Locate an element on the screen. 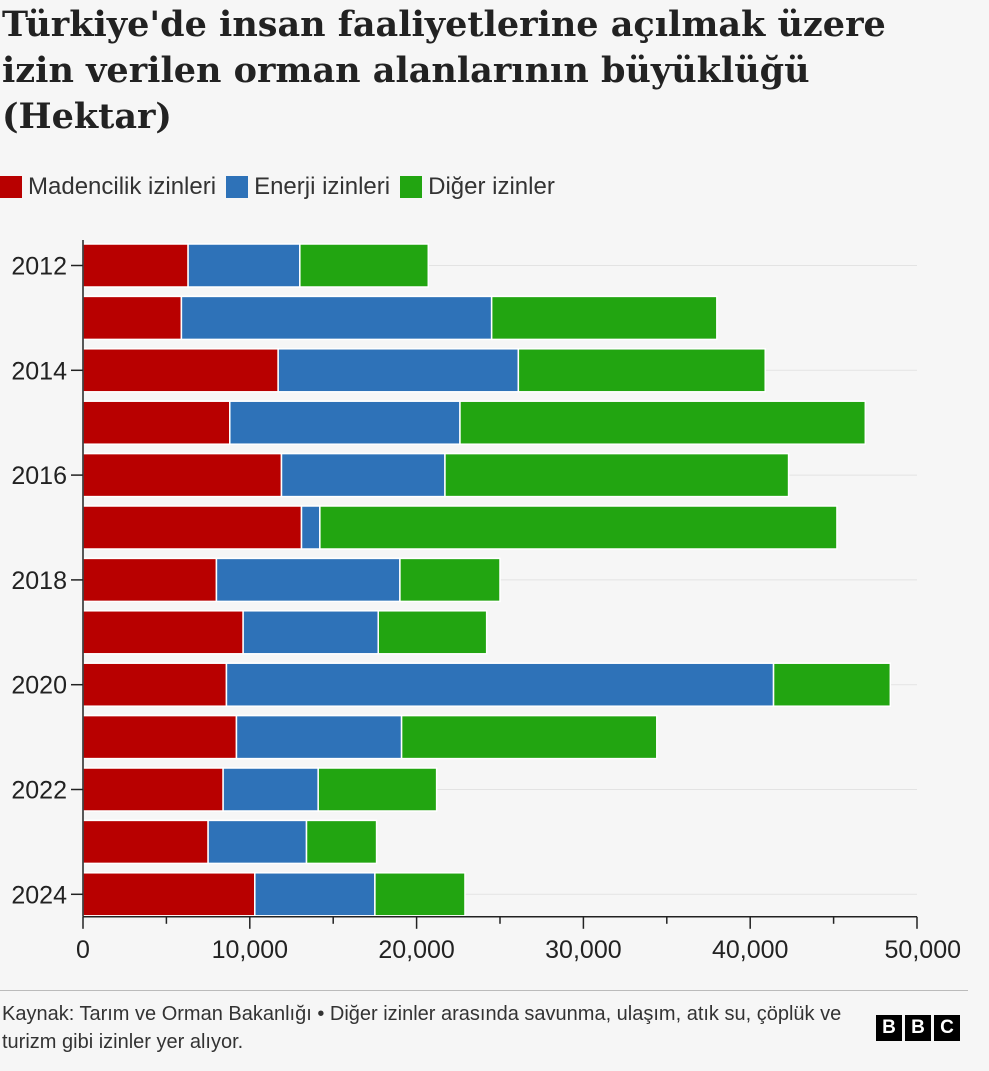 The height and width of the screenshot is (1071, 989). legend-item-2: Enerji izinleri is located at coordinates (308, 187).